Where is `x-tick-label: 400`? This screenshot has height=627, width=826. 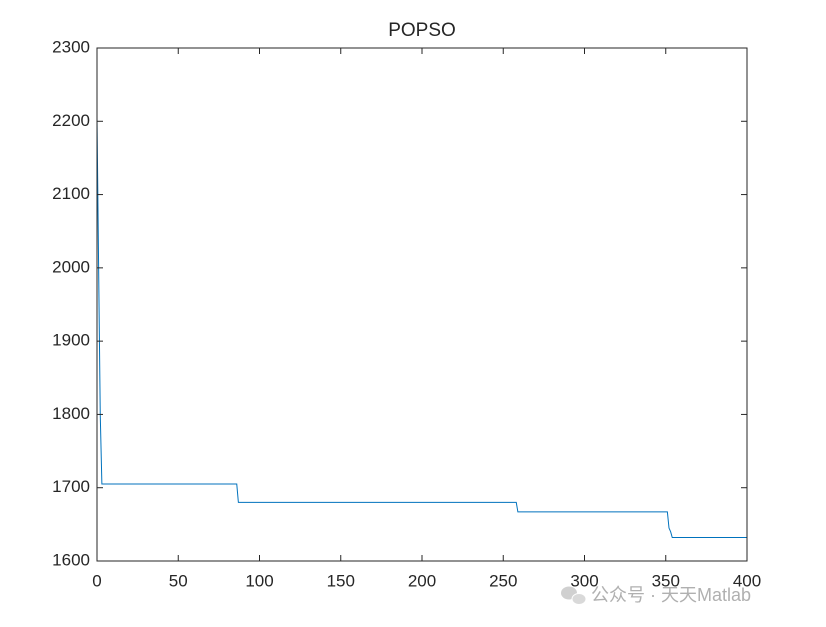
x-tick-label: 400 is located at coordinates (747, 580).